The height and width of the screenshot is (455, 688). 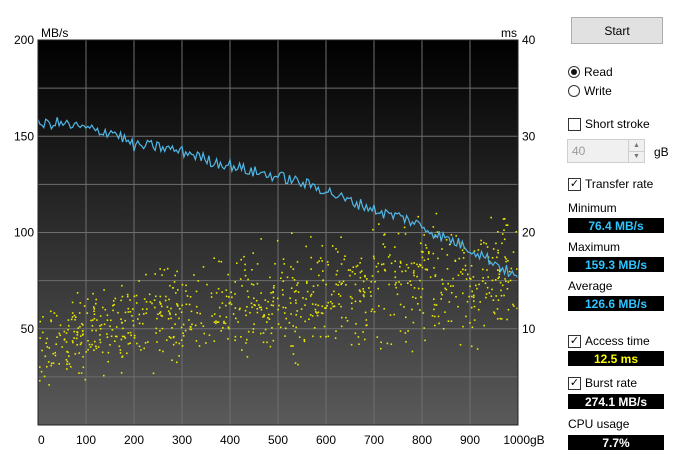 I want to click on x-tick-label: 700, so click(x=374, y=440).